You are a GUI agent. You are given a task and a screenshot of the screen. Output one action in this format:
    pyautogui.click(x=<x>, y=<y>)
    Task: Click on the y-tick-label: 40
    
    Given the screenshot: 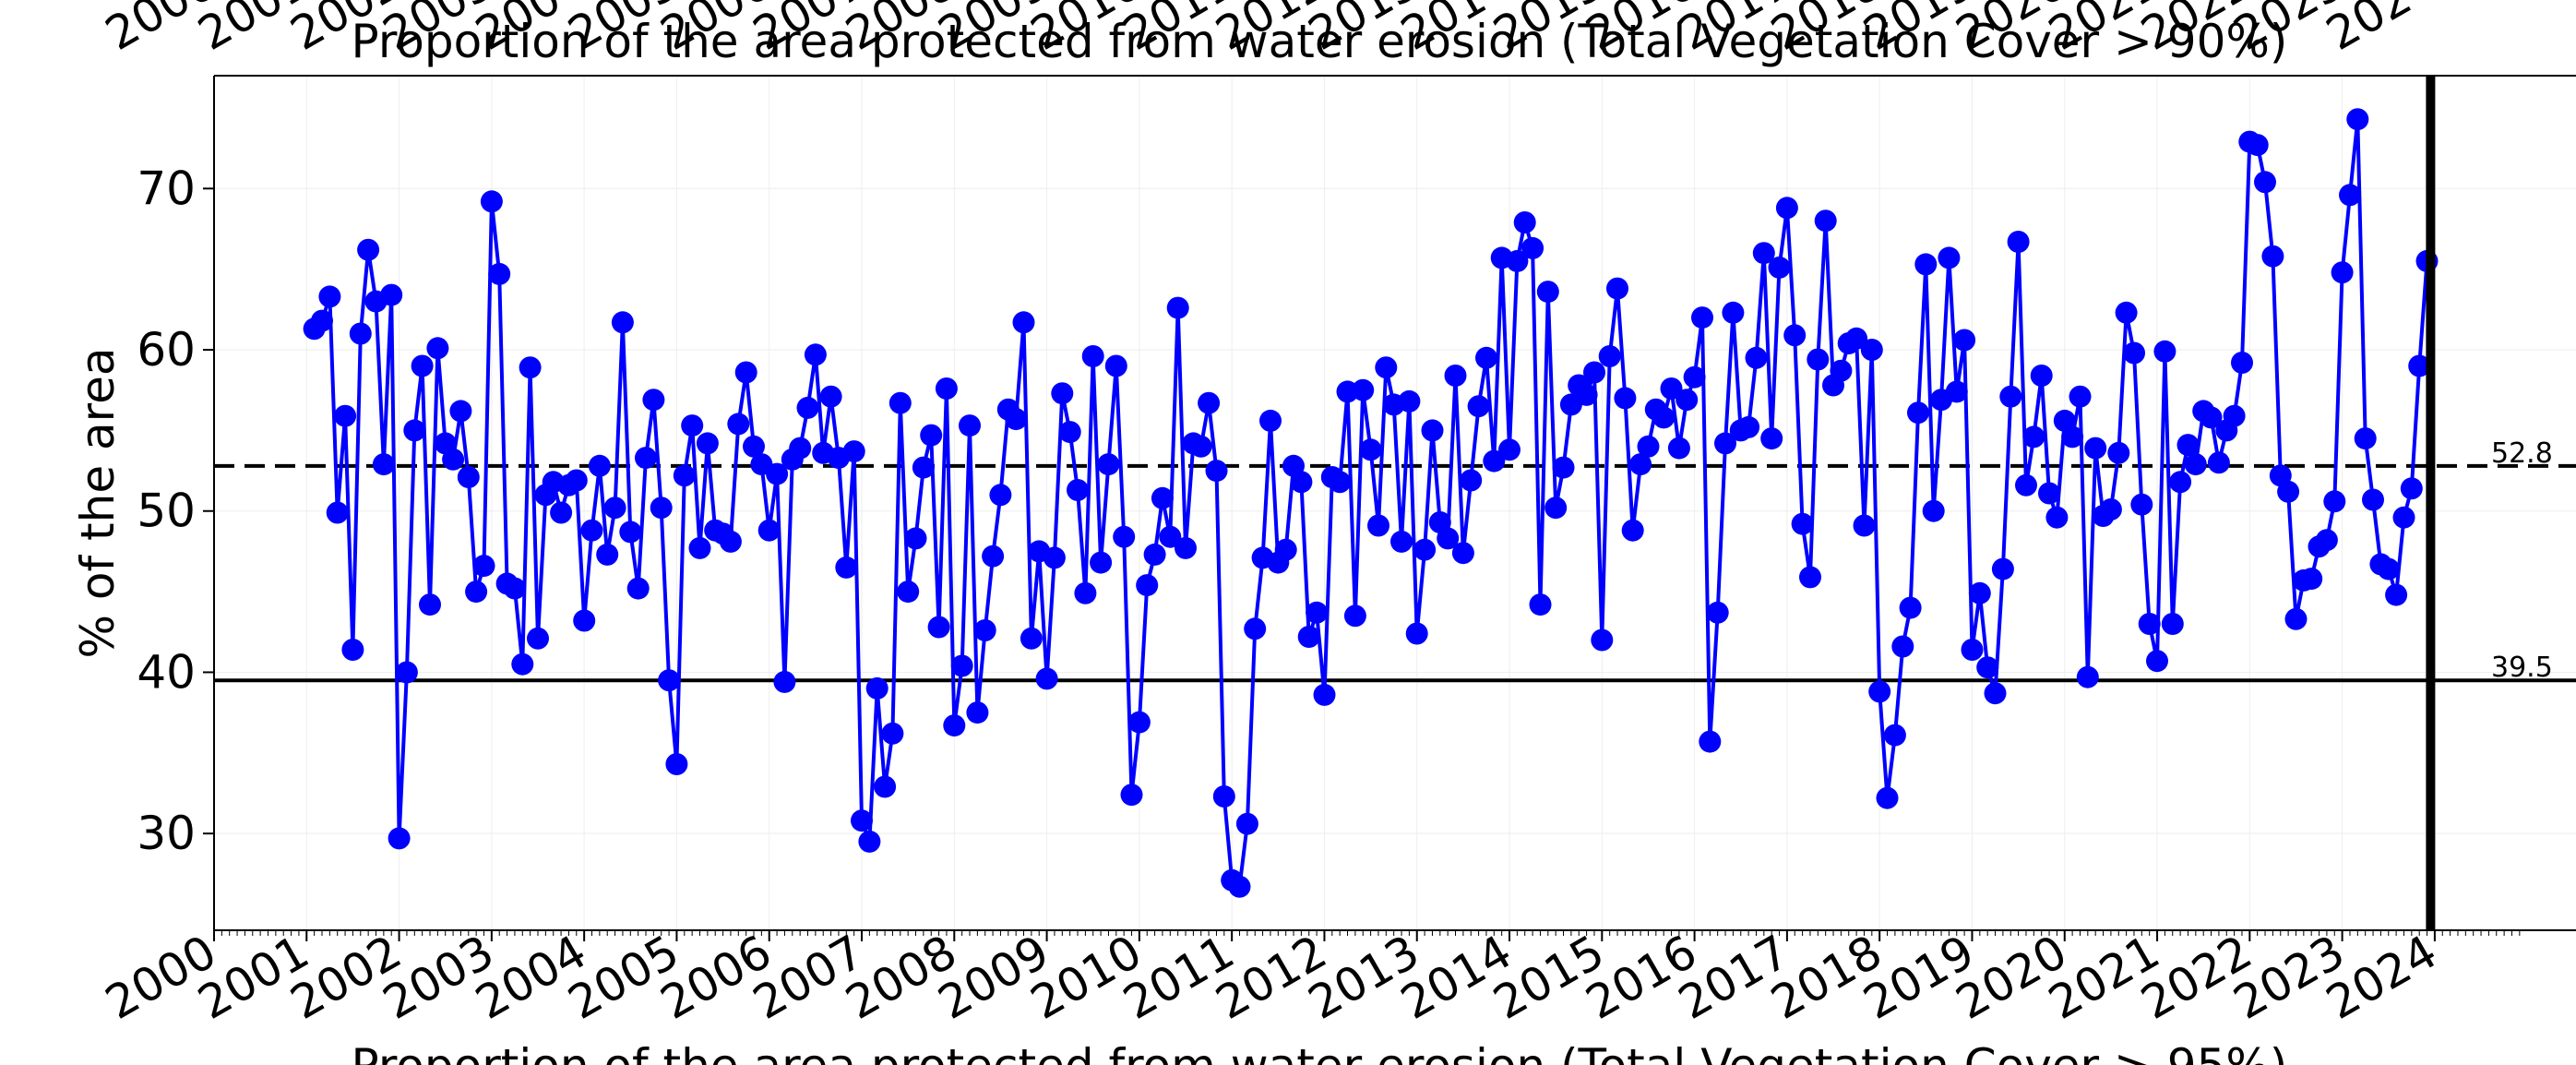 What is the action you would take?
    pyautogui.click(x=166, y=672)
    